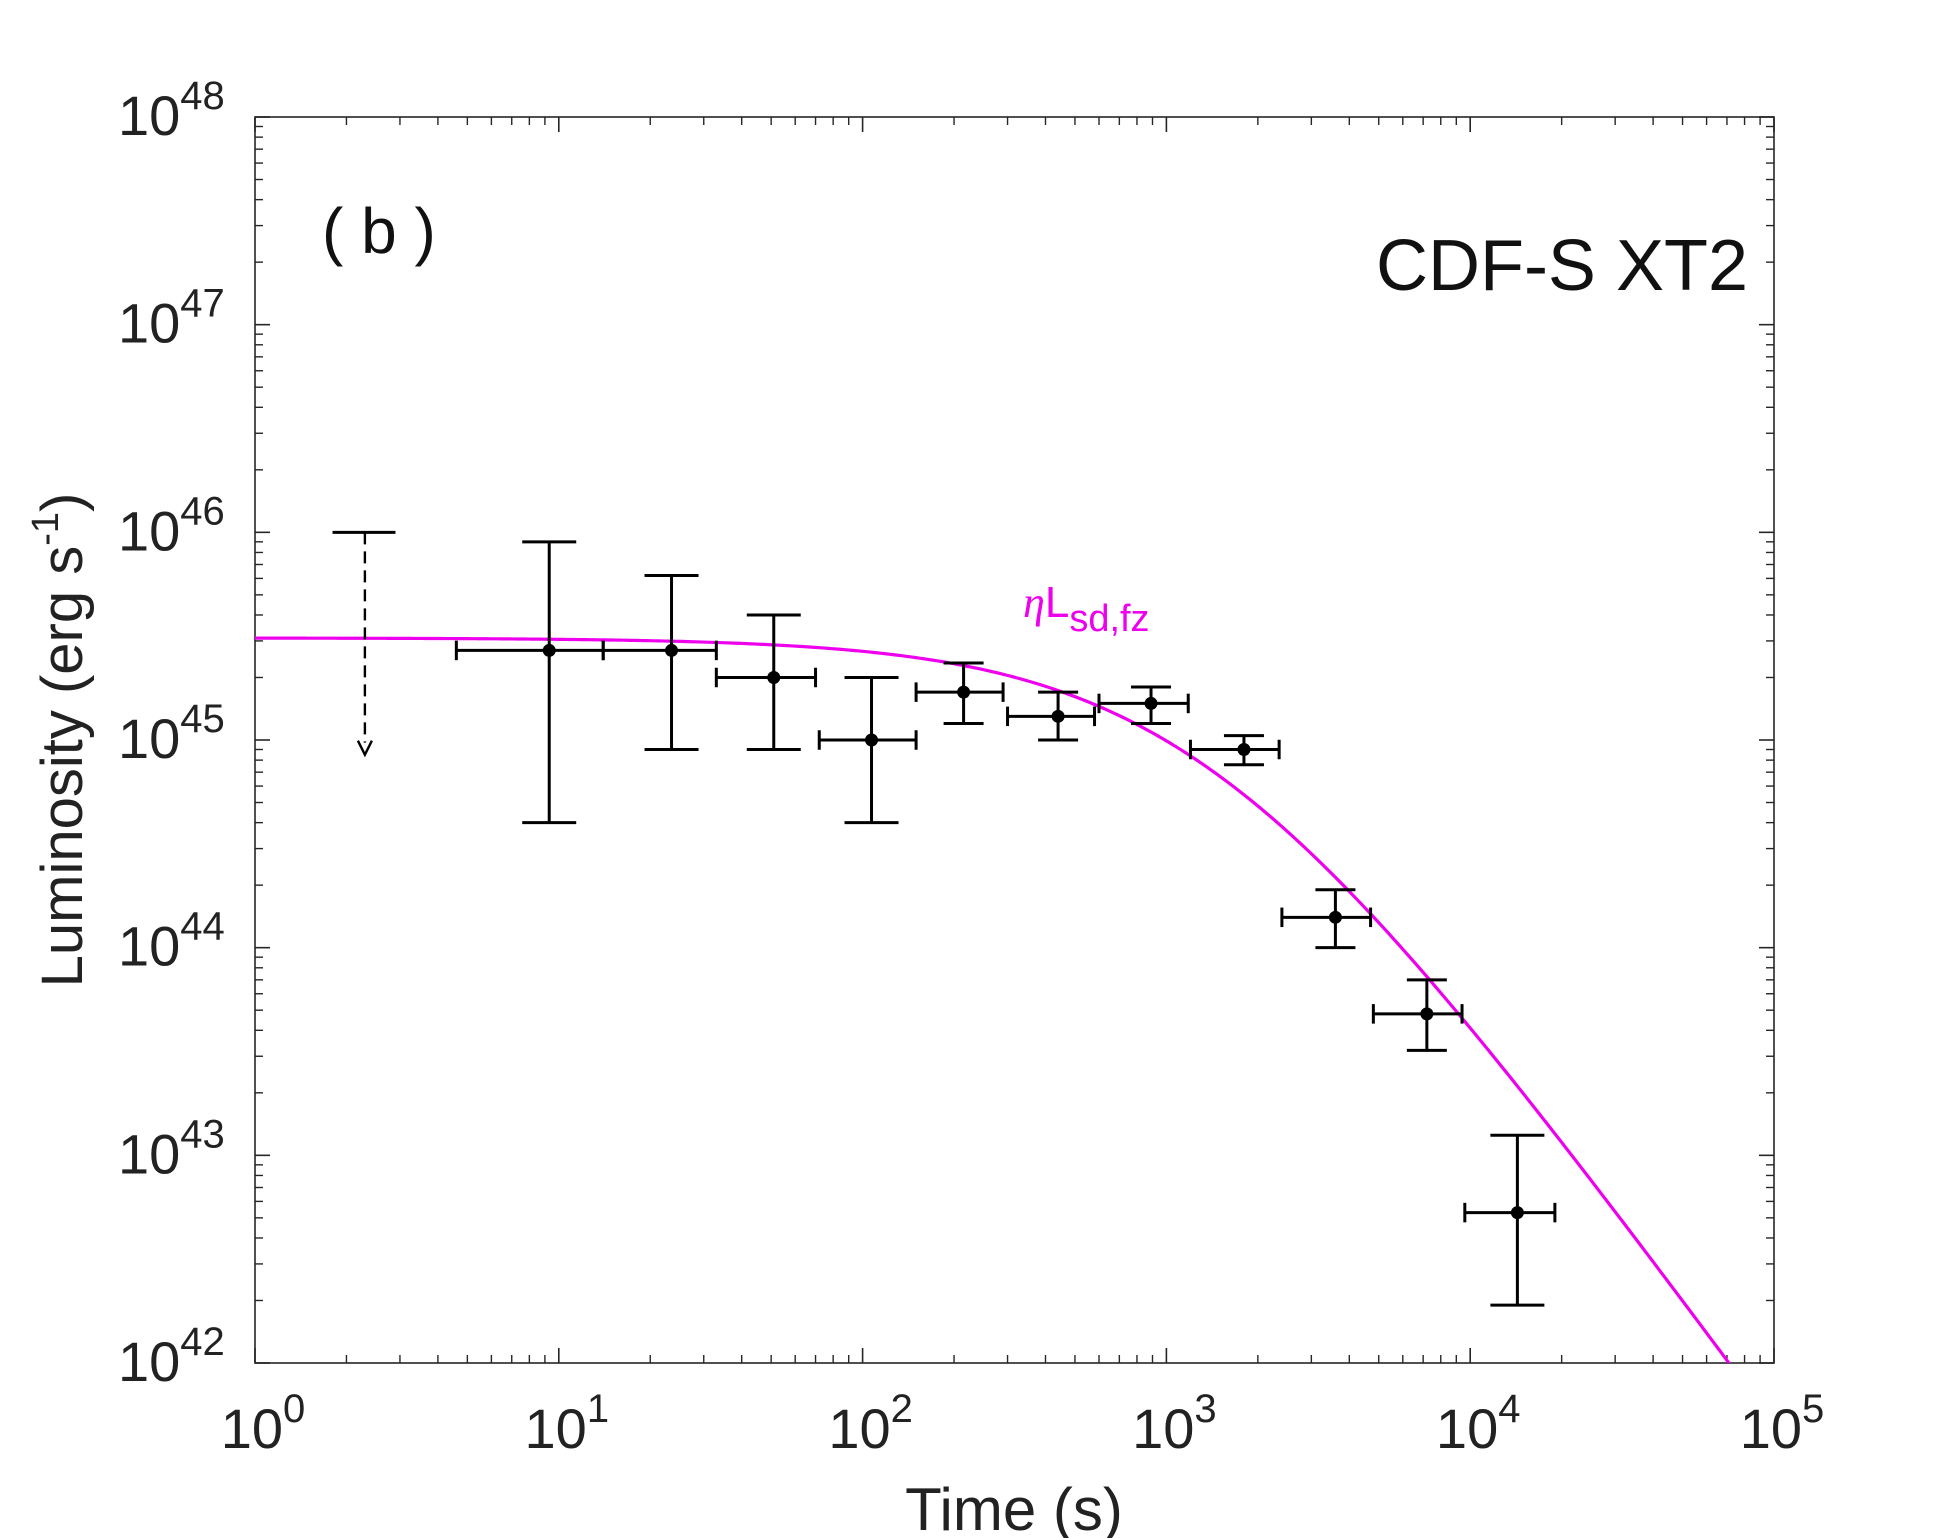  Describe the element at coordinates (870, 1423) in the screenshot. I see `x-tick-label: 10²` at that location.